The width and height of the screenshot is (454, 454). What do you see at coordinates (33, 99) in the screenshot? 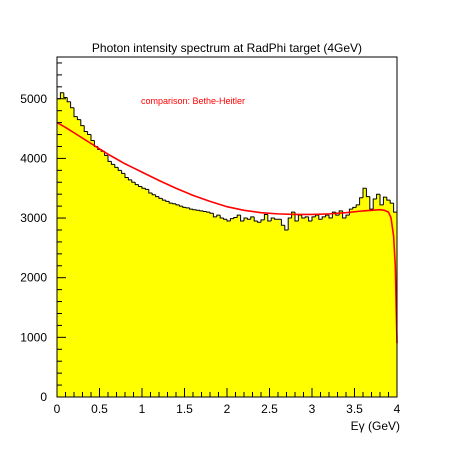
I see `y-tick-label: 5000` at bounding box center [33, 99].